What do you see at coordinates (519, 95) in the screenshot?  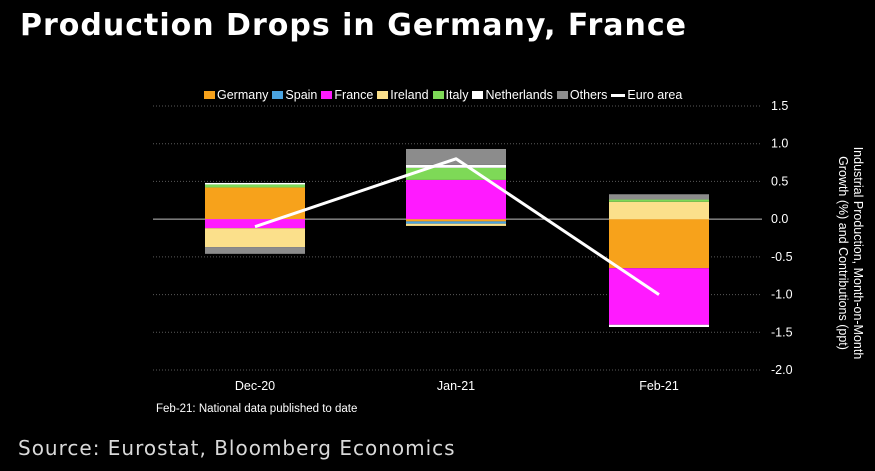 I see `legend-label: Netherlands` at bounding box center [519, 95].